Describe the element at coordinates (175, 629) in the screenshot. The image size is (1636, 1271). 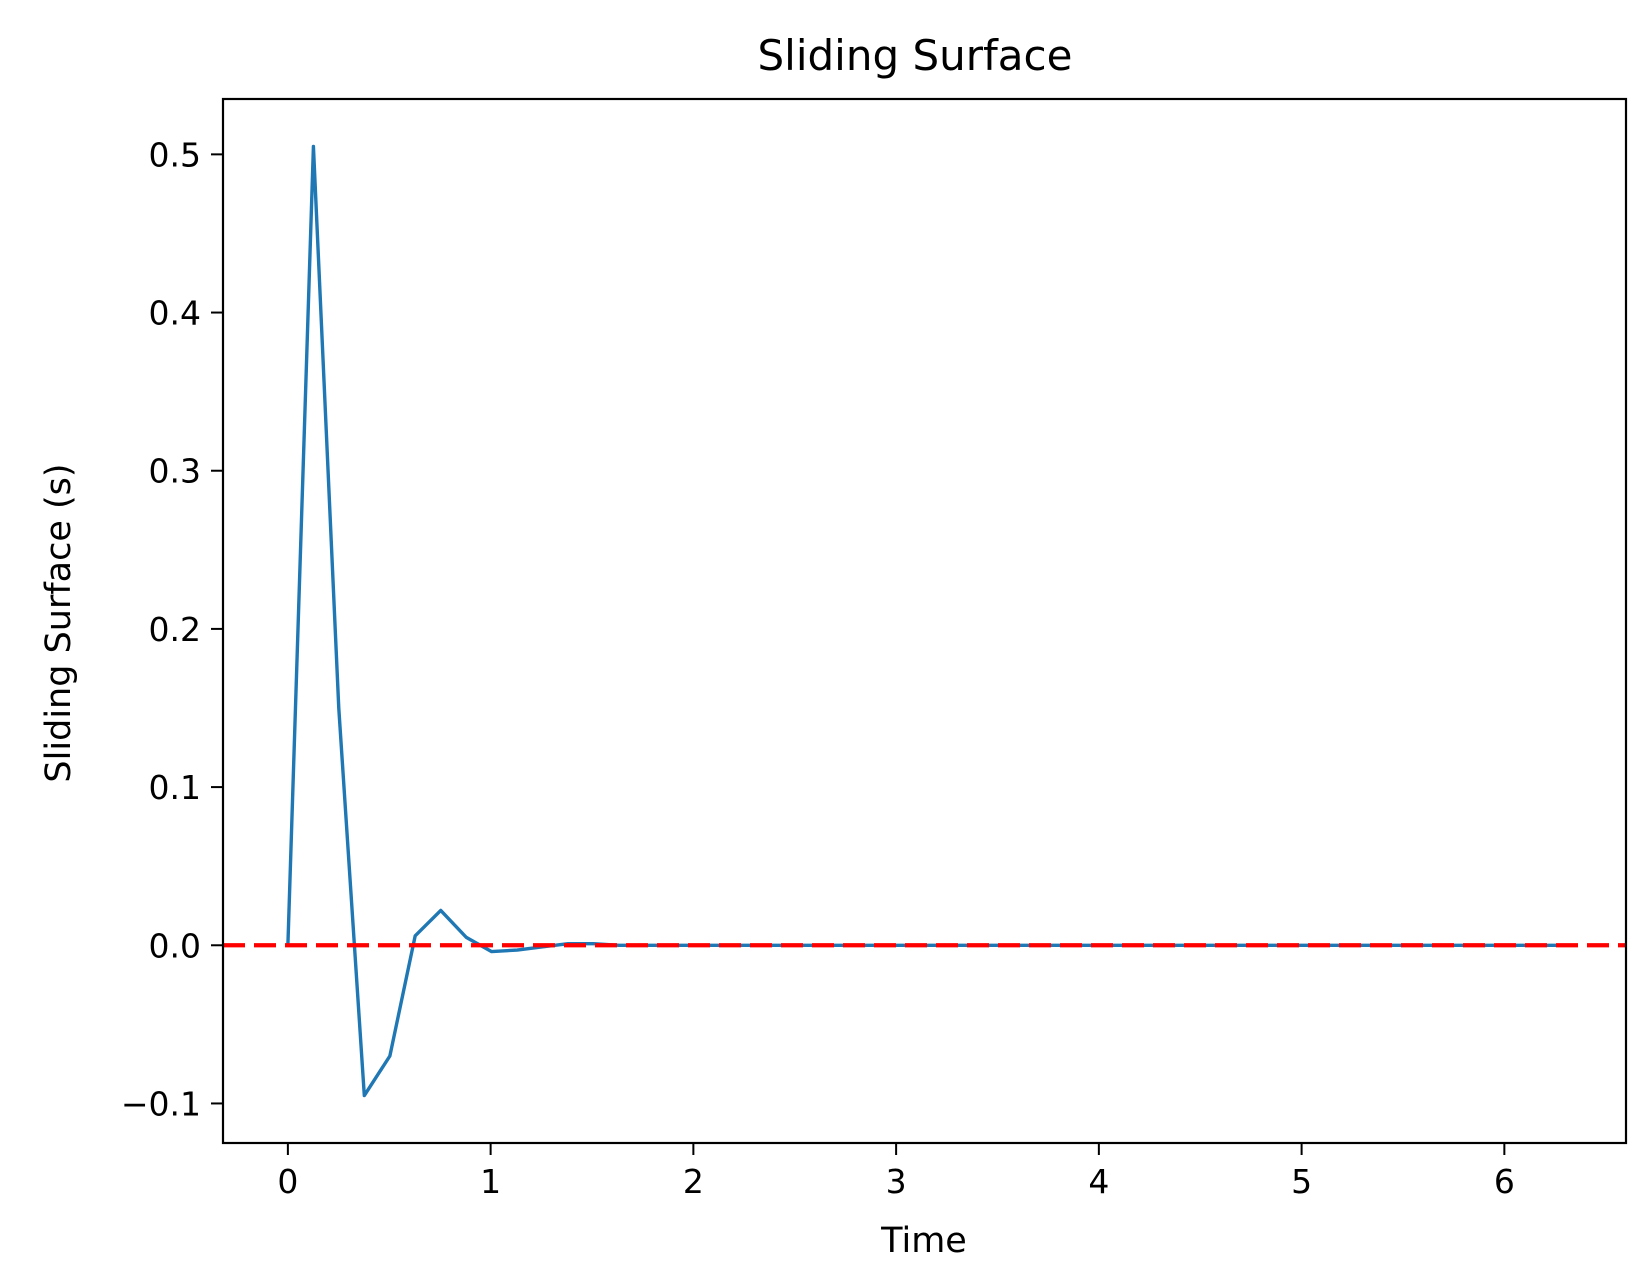
I see `y-tick-label: 0.2` at that location.